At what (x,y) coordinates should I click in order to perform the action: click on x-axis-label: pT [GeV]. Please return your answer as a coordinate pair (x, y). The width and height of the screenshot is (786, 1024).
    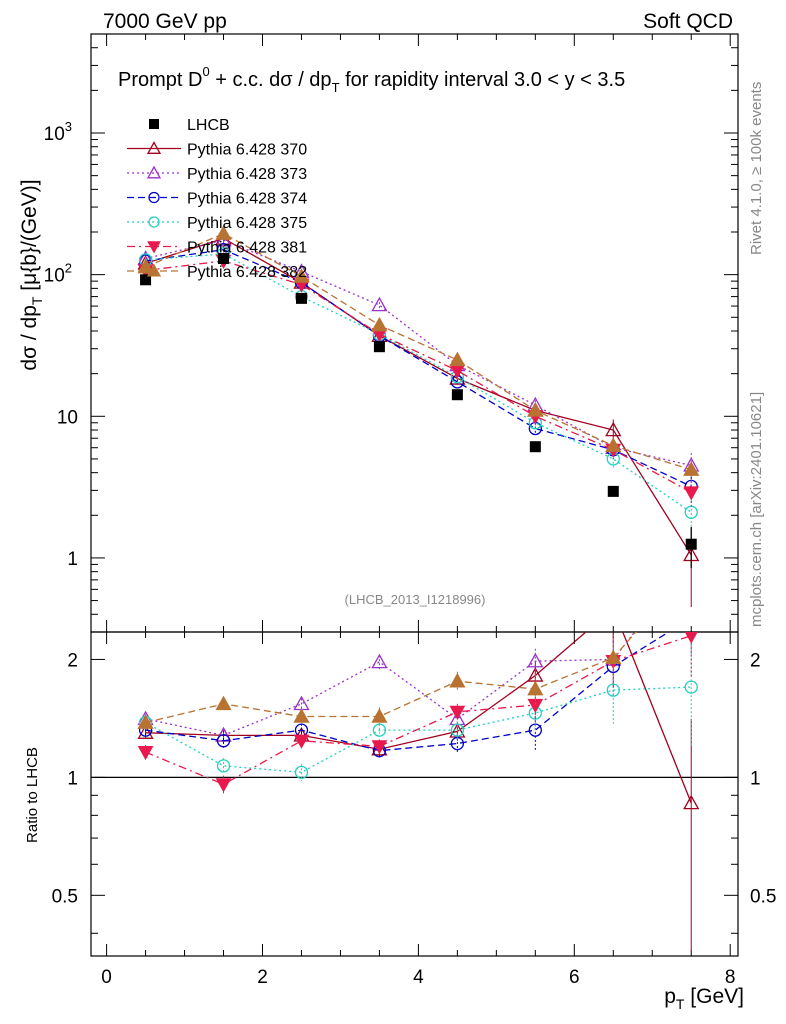
    Looking at the image, I should click on (704, 998).